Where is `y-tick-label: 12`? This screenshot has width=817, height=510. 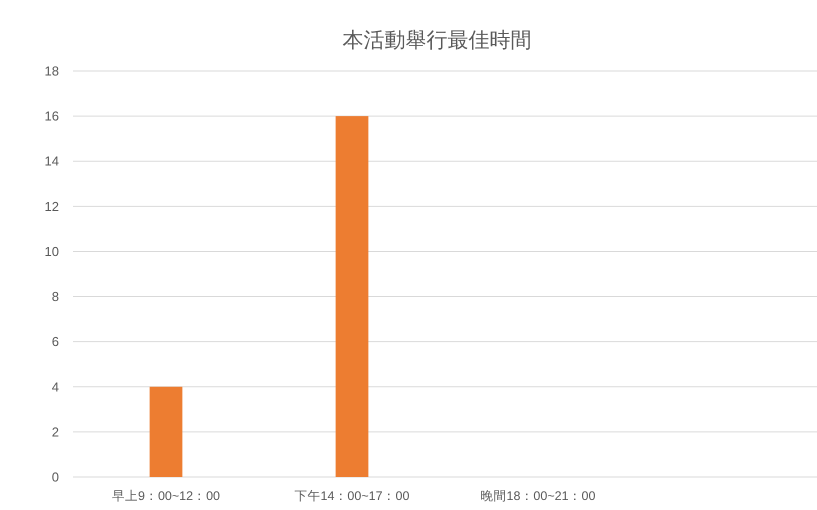
y-tick-label: 12 is located at coordinates (51, 206).